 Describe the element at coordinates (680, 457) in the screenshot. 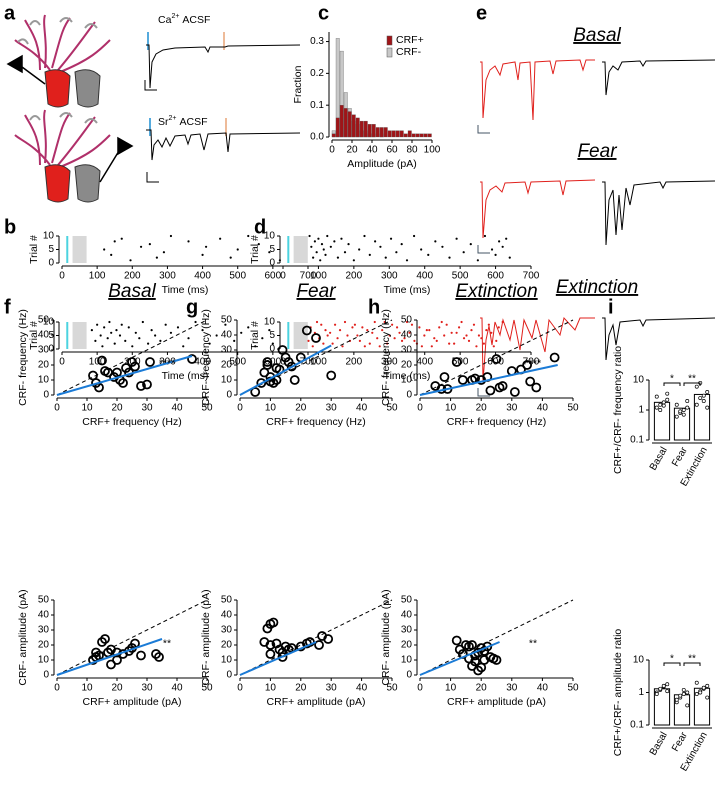

I see `x-tick-label: Fear` at that location.